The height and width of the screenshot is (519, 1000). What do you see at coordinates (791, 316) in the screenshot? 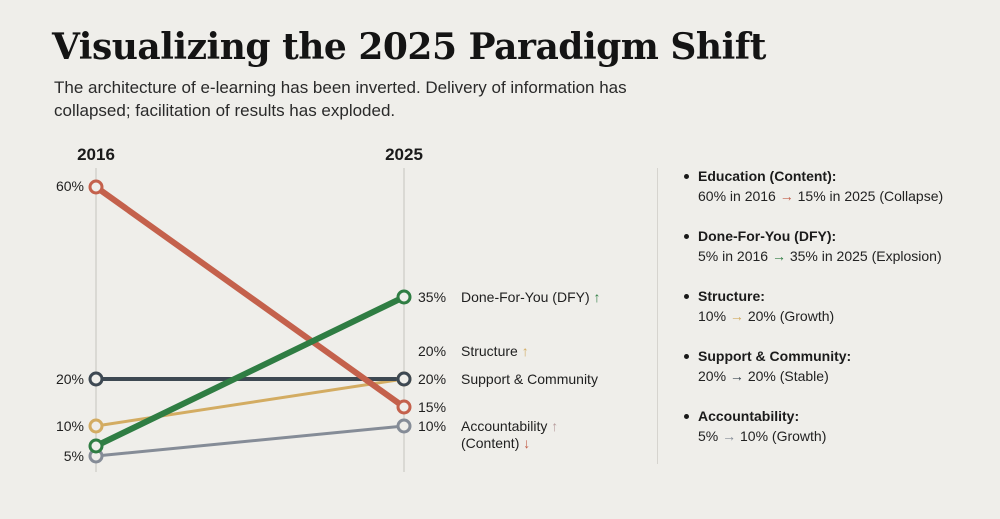
I see `legend-to: 20% (Growth)` at bounding box center [791, 316].